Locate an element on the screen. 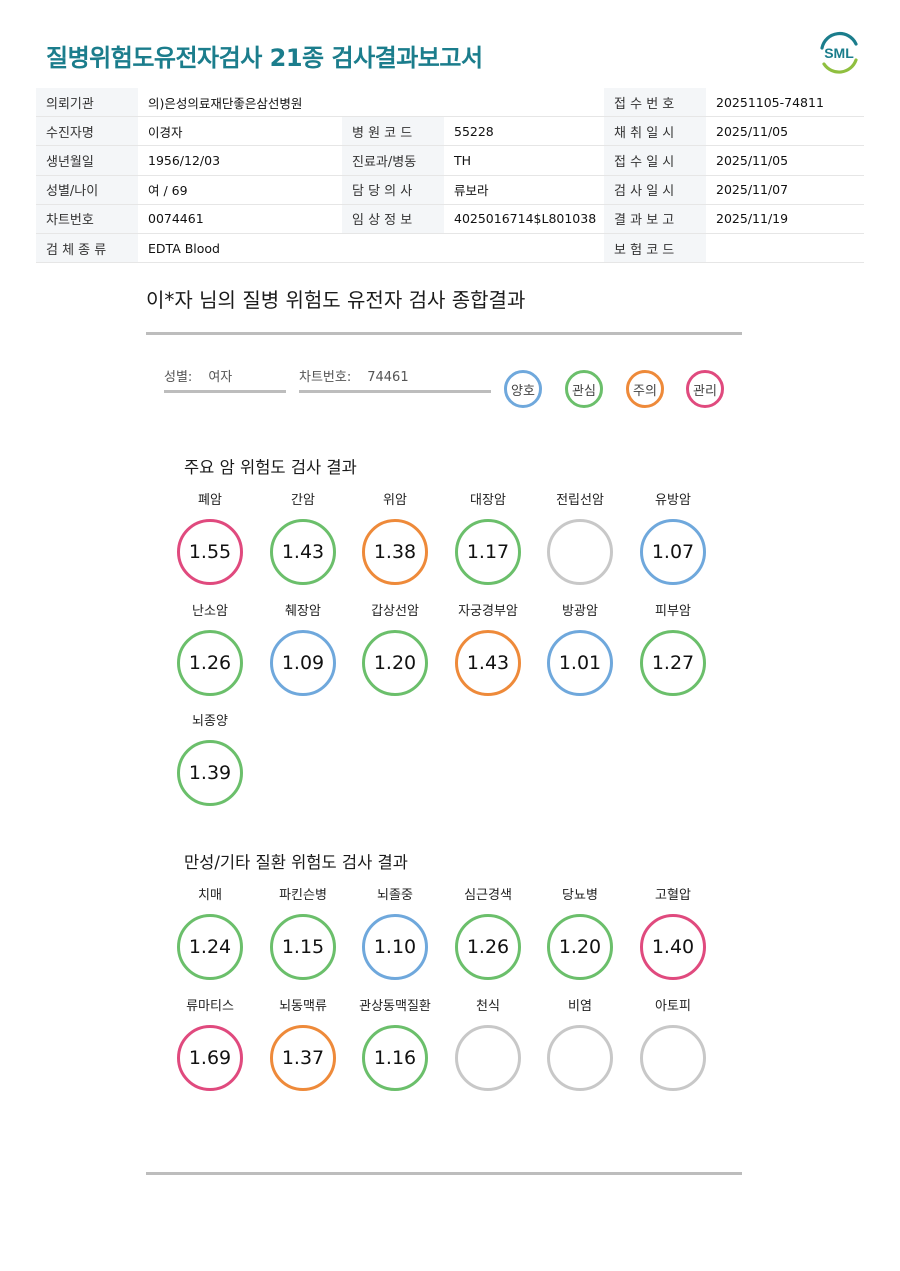 The image size is (900, 1271). disease-name: 난소암 is located at coordinates (210, 611).